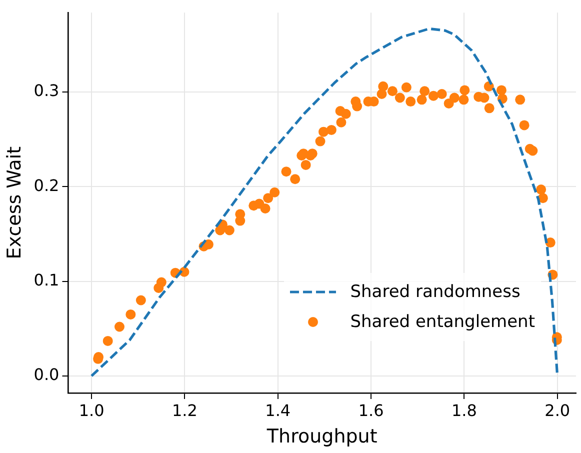 The width and height of the screenshot is (581, 453). I want to click on x-tick-label: 1.8, so click(464, 410).